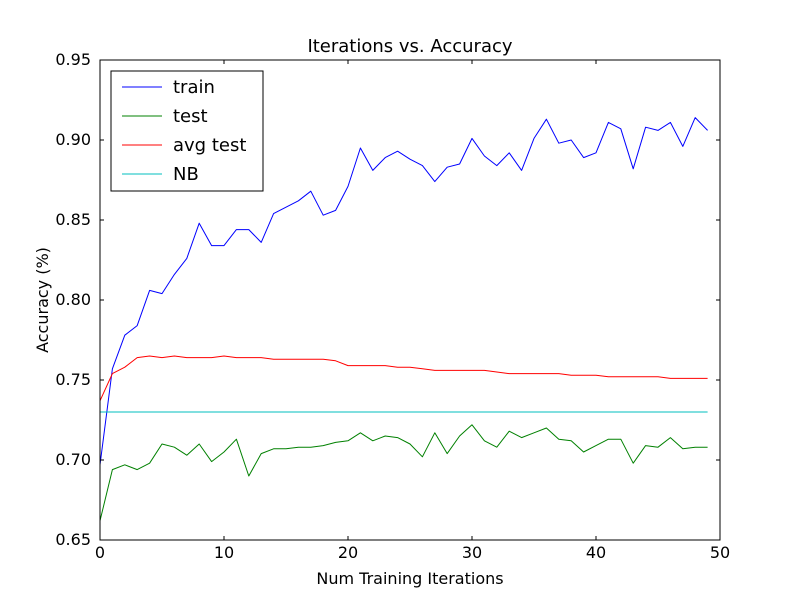 The image size is (800, 604). What do you see at coordinates (403, 378) in the screenshot?
I see `series-line-avg-test` at bounding box center [403, 378].